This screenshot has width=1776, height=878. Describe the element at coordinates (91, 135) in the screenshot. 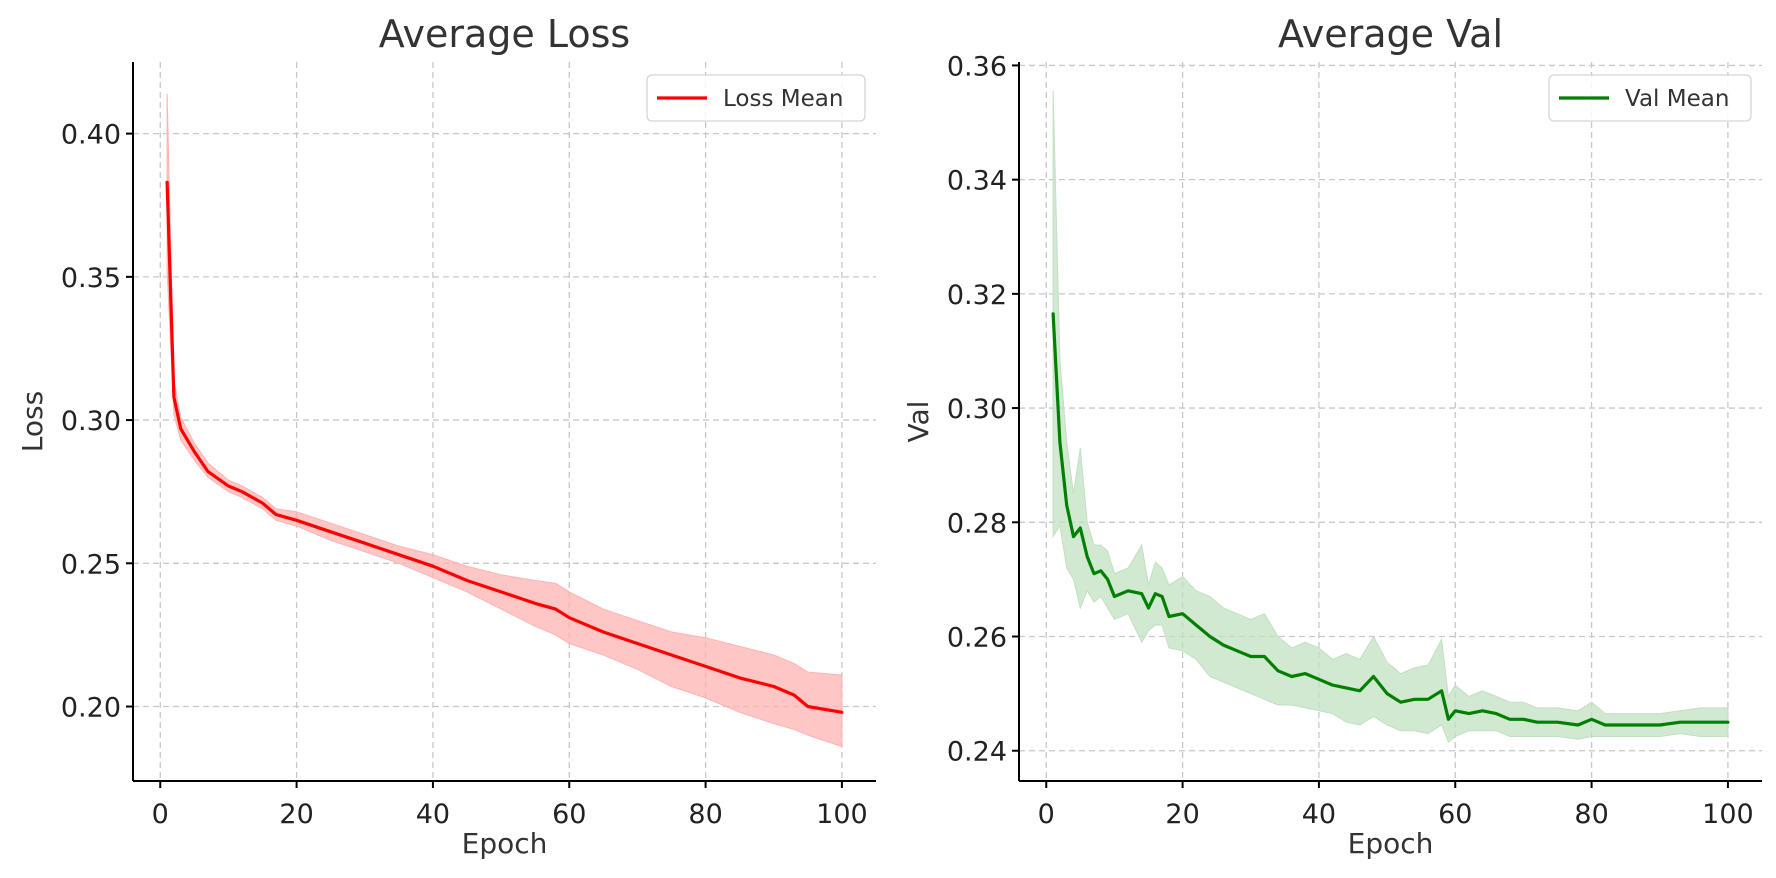

I see `chart-1-y-tick-label: 0.40` at that location.